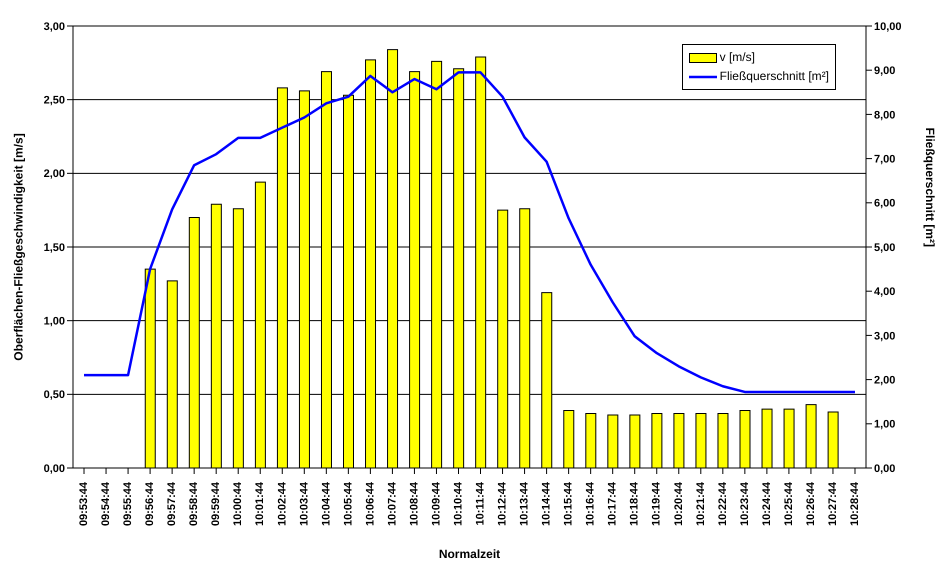 This screenshot has height=578, width=944. What do you see at coordinates (612, 503) in the screenshot?
I see `x-tick-label: 10:17:44` at bounding box center [612, 503].